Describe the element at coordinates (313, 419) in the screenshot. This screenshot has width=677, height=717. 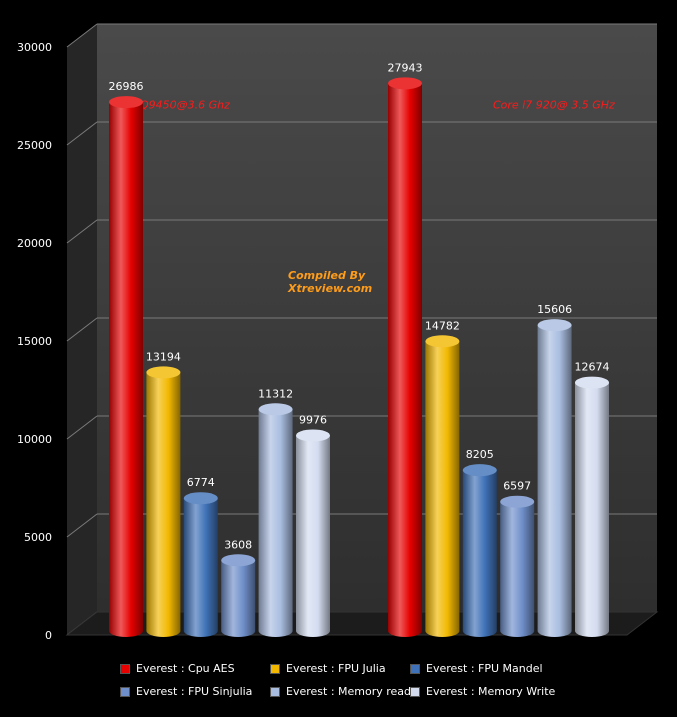
I see `data-label: 9976` at that location.